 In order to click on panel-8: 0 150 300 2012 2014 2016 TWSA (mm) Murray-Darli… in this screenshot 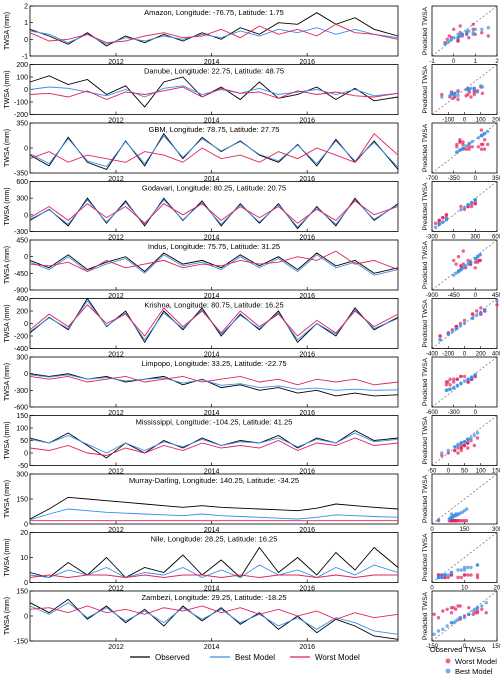, I will do `click(252, 503)`.